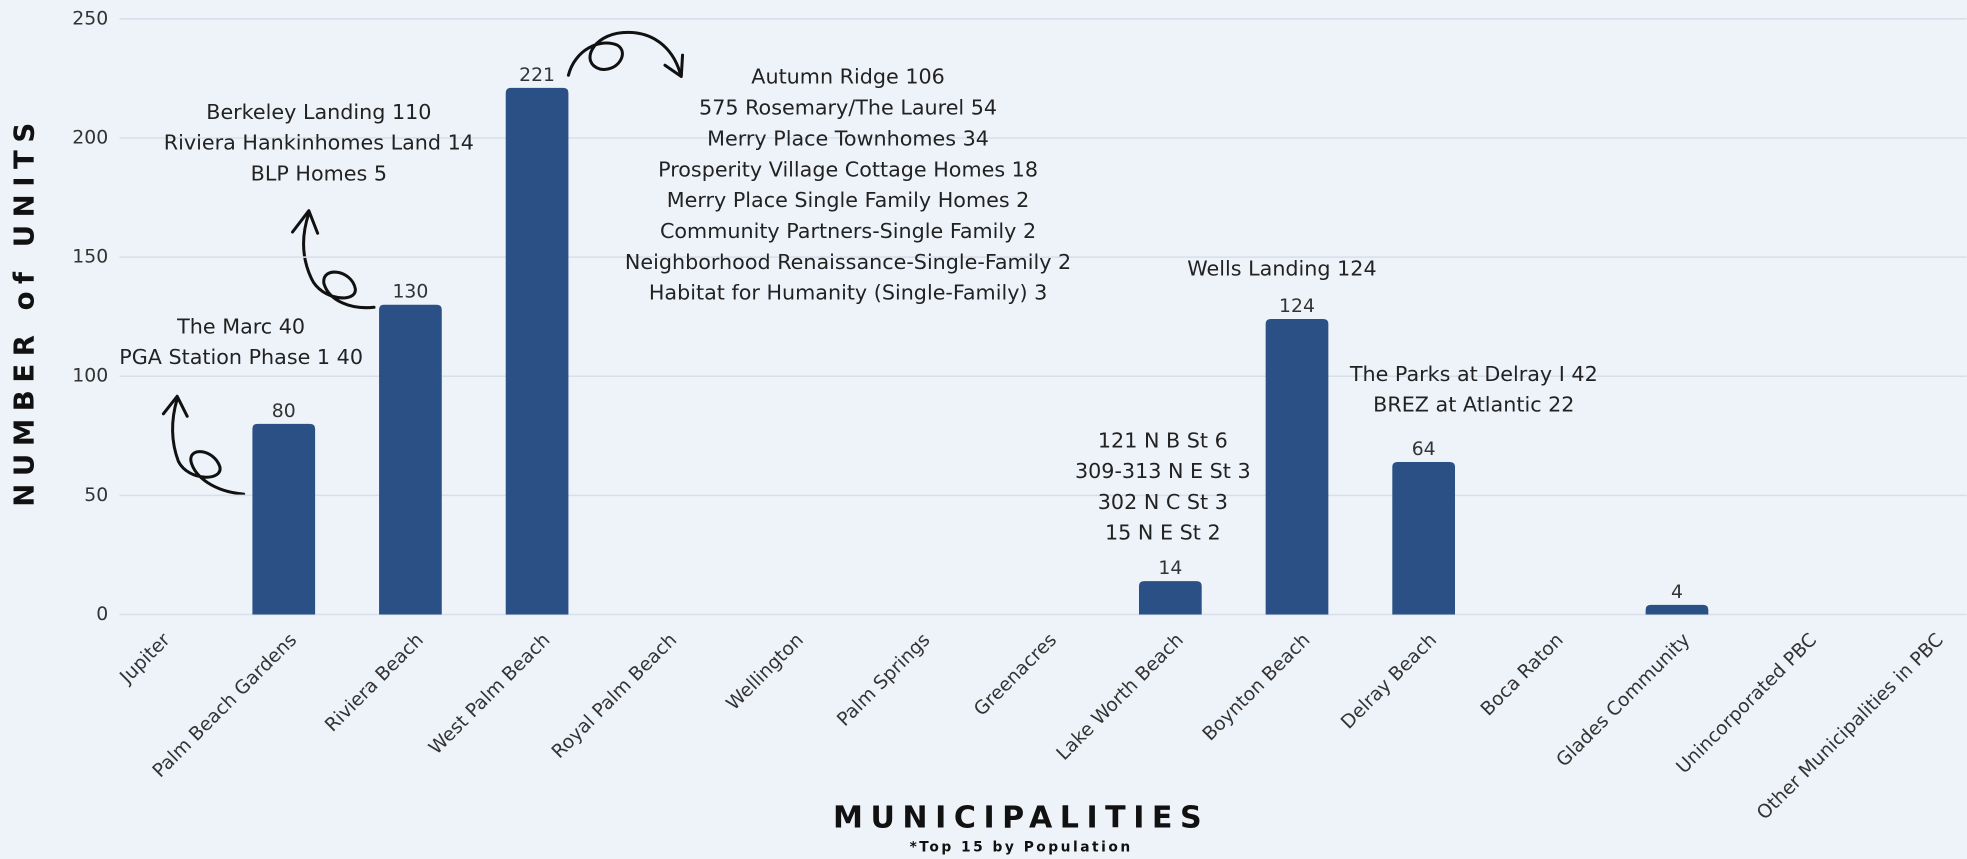  Describe the element at coordinates (537, 75) in the screenshot. I see `value-label: 221` at that location.